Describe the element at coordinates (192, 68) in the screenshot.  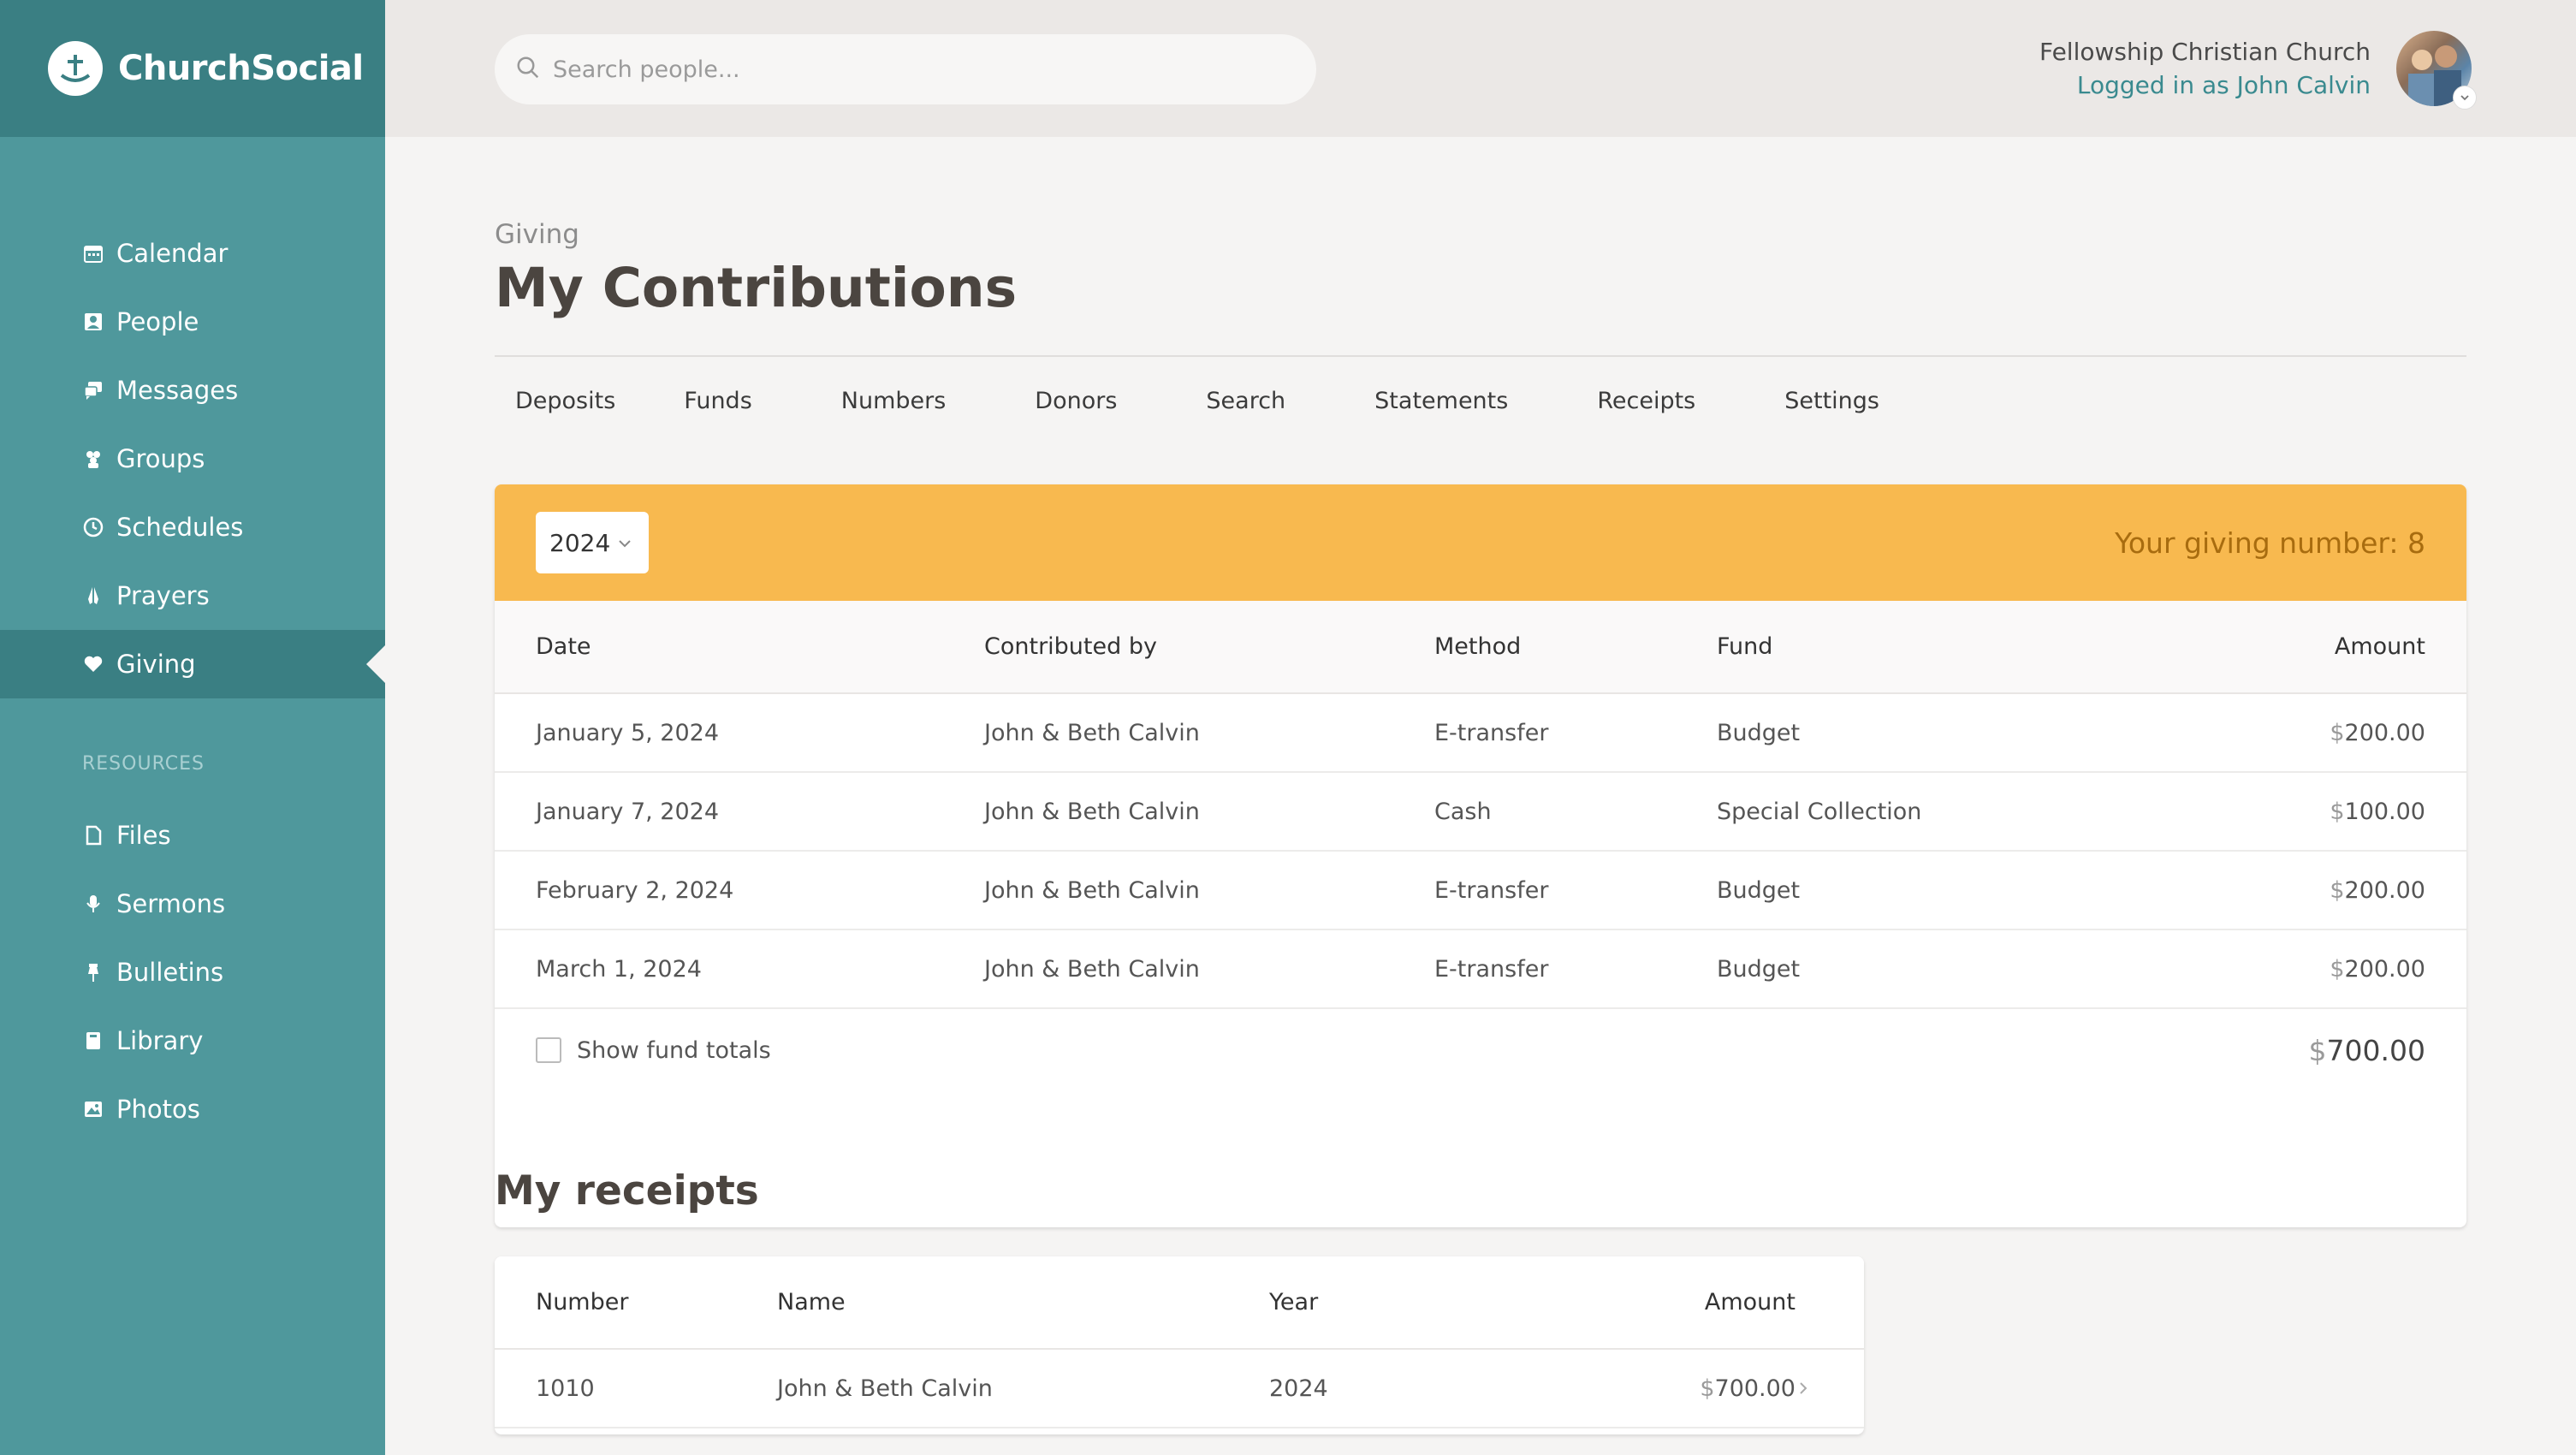
I see `brand: ChurchSocial` at that location.